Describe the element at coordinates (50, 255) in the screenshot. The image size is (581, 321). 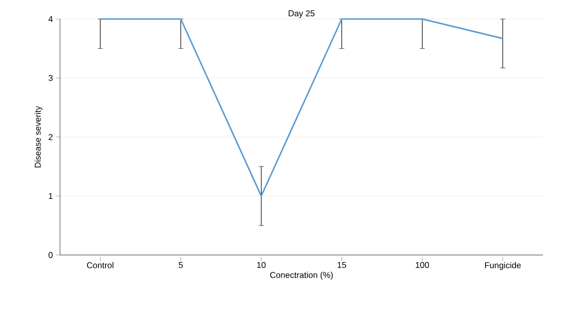
I see `y-tick-label: 0` at that location.